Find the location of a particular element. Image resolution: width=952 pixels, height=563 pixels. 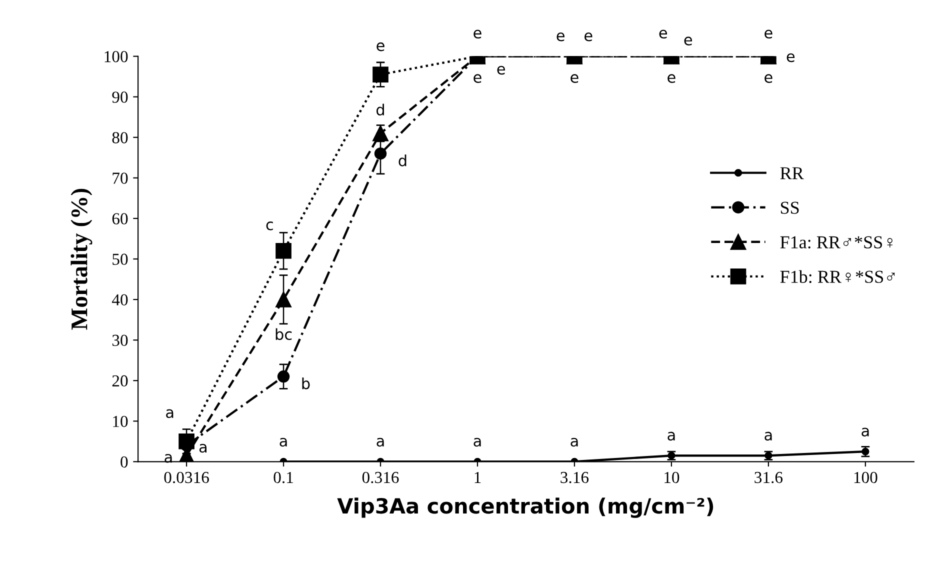

legend-label: F1a: RR♂*SS♀ is located at coordinates (836, 242).